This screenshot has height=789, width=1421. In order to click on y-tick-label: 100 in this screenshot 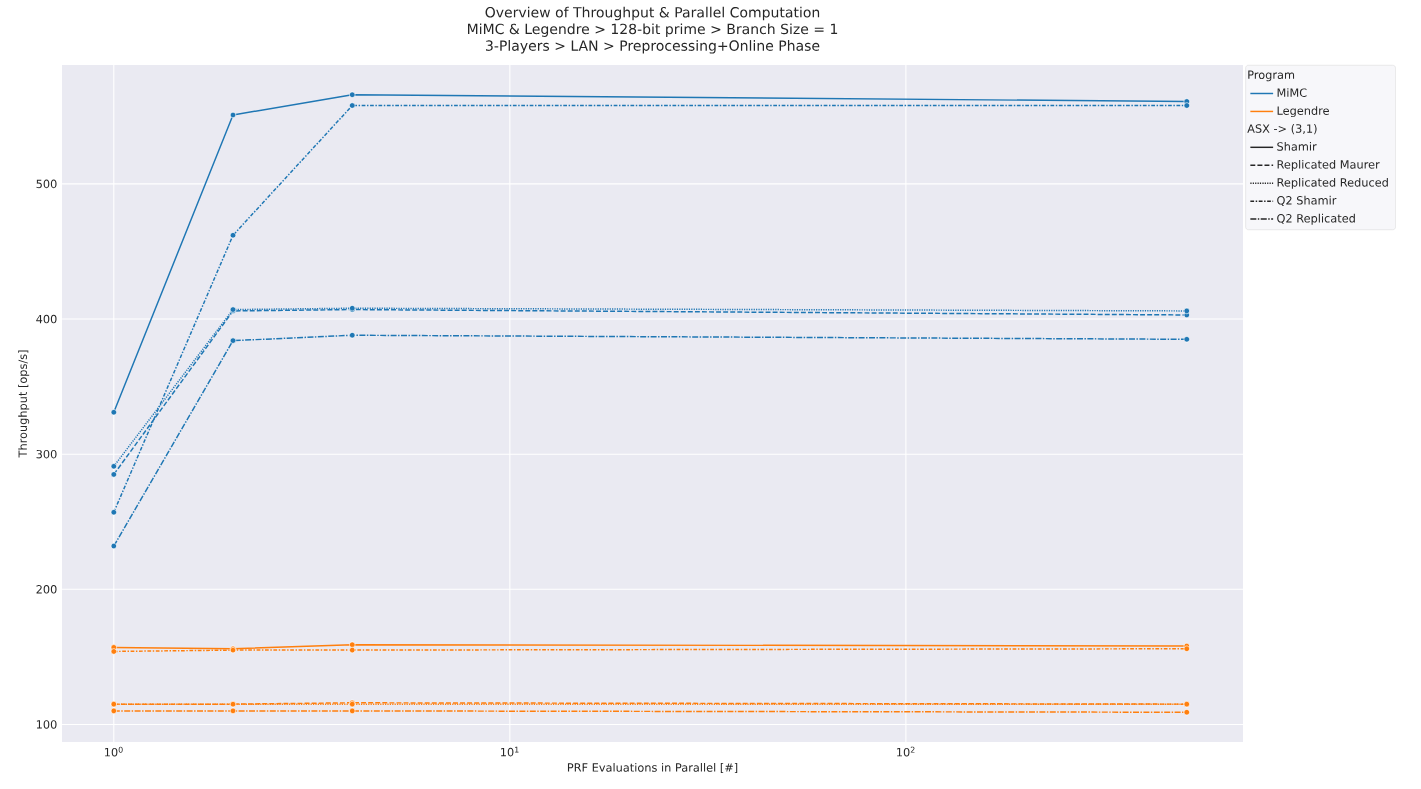, I will do `click(46, 724)`.